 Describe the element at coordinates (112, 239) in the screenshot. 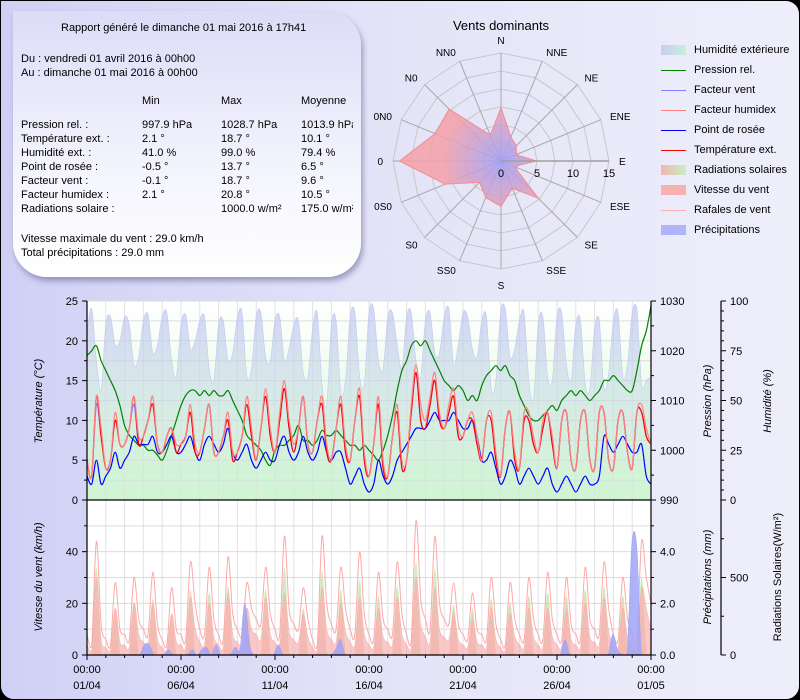

I see `max-wind-text: Vitesse maximale du vent : 29.0 km/h` at that location.